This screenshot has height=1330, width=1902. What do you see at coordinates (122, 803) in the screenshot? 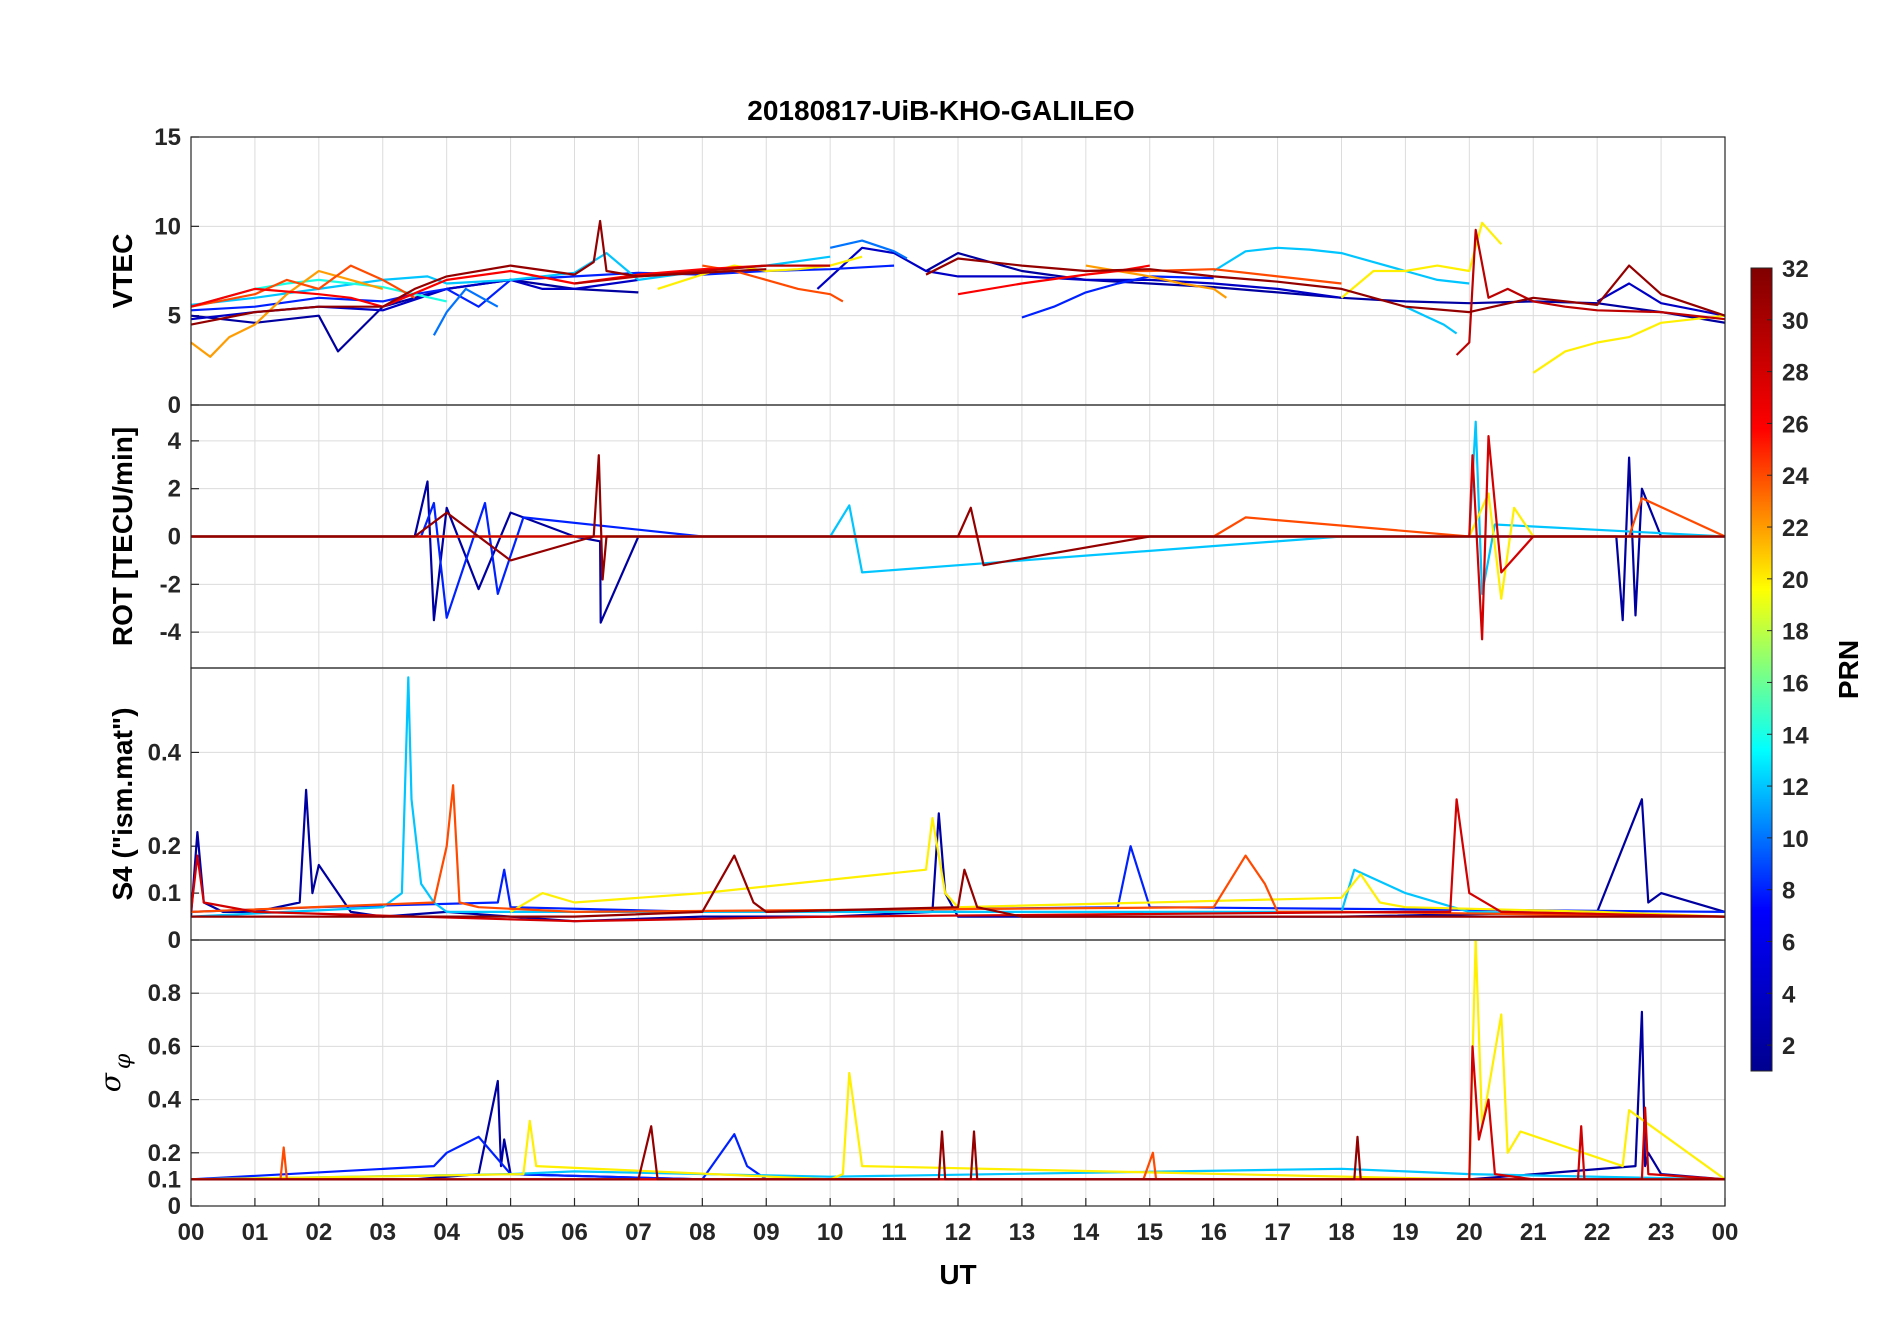
I see `y-axis-label: S4 ("ism.mat")` at bounding box center [122, 803].